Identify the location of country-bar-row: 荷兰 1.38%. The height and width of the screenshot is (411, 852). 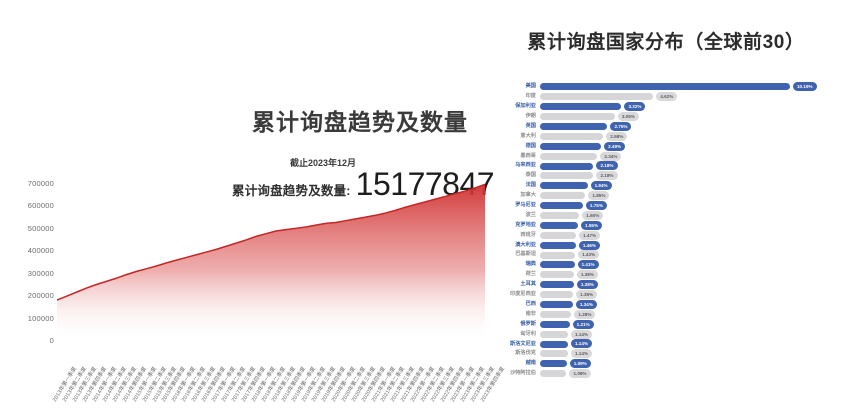
(666, 275).